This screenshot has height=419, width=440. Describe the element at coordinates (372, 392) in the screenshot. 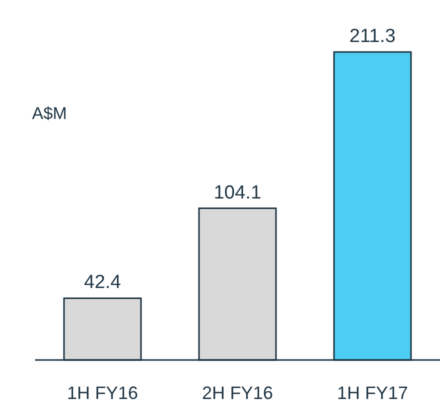

I see `x-tick-label: 1H FY17` at that location.